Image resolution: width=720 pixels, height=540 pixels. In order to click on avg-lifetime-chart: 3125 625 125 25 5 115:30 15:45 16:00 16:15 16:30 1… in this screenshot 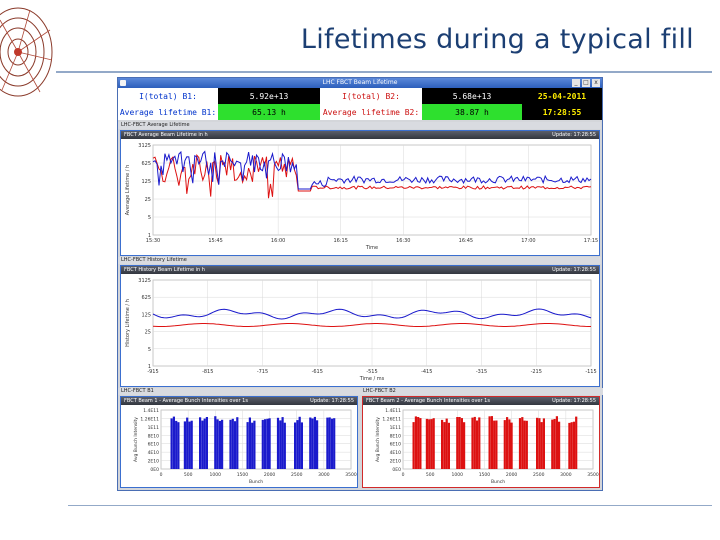, I will do `click(360, 197)`.